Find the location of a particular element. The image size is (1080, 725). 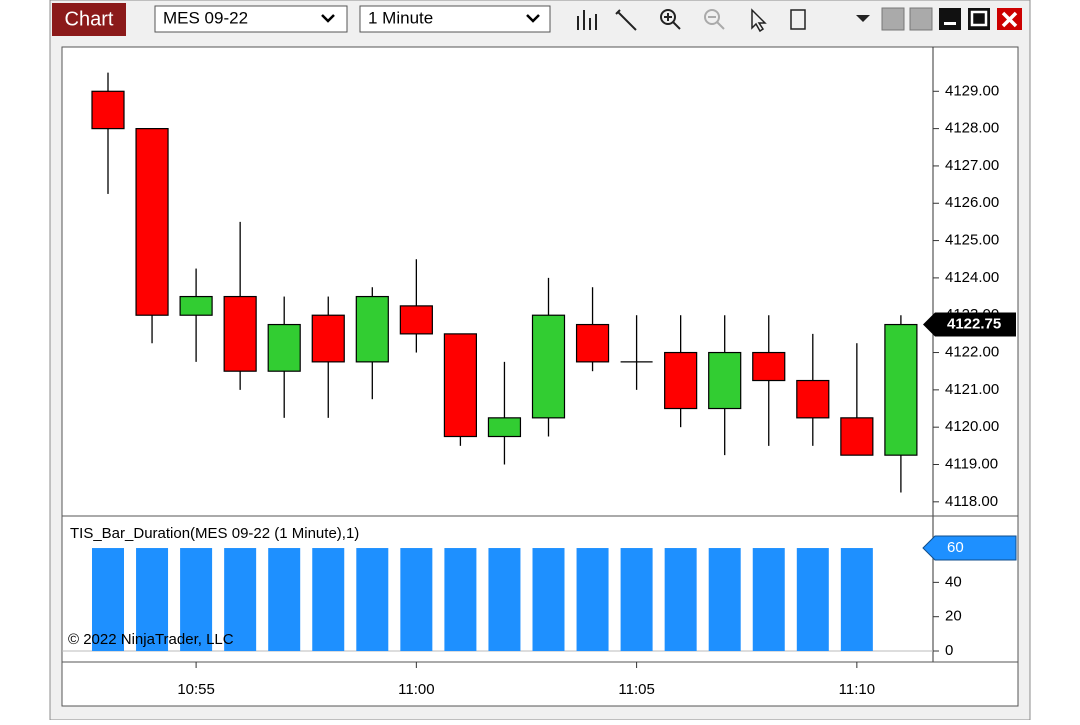

zoom-in-icon is located at coordinates (668, 17).